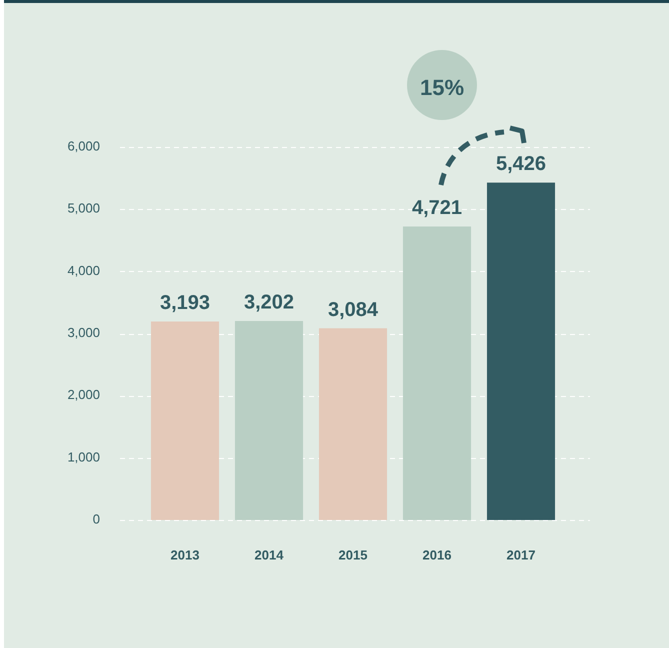  What do you see at coordinates (269, 302) in the screenshot?
I see `data-label: 3,202` at bounding box center [269, 302].